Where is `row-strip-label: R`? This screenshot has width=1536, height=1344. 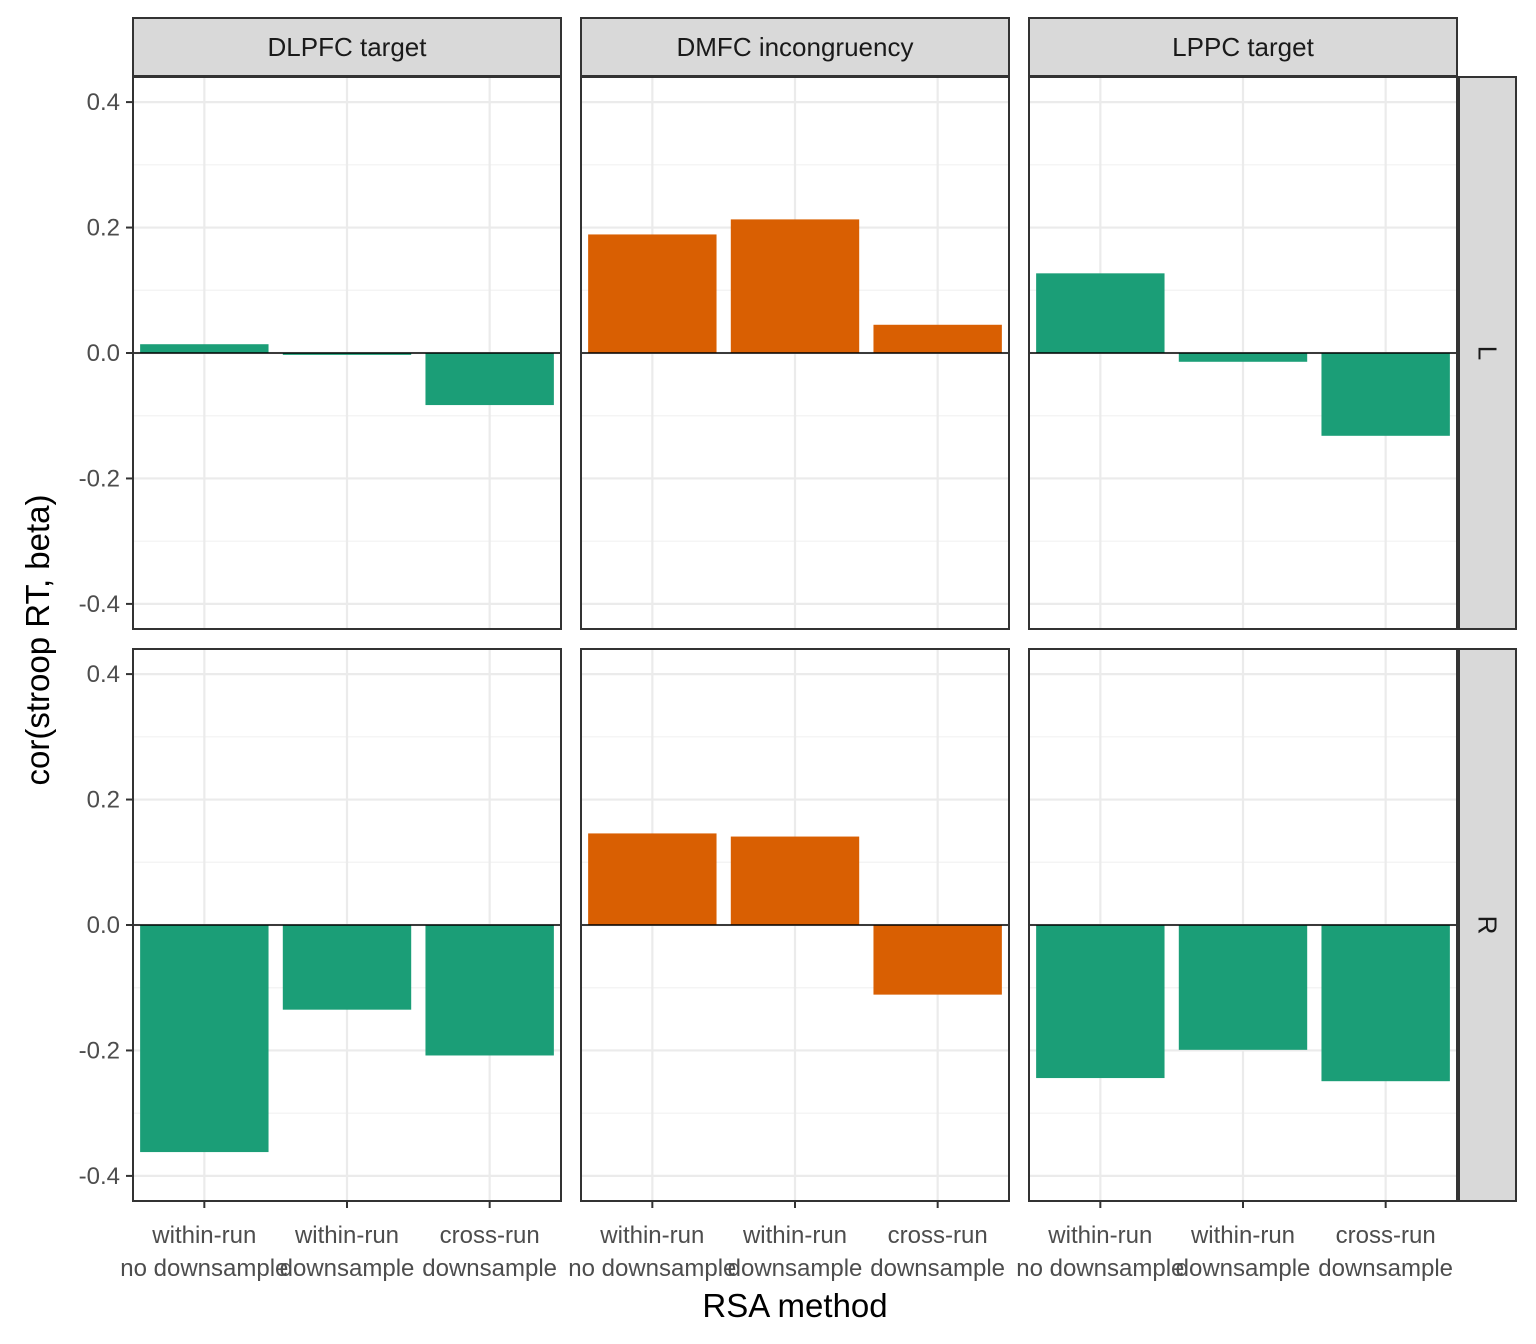 row-strip-label: R is located at coordinates (1488, 925).